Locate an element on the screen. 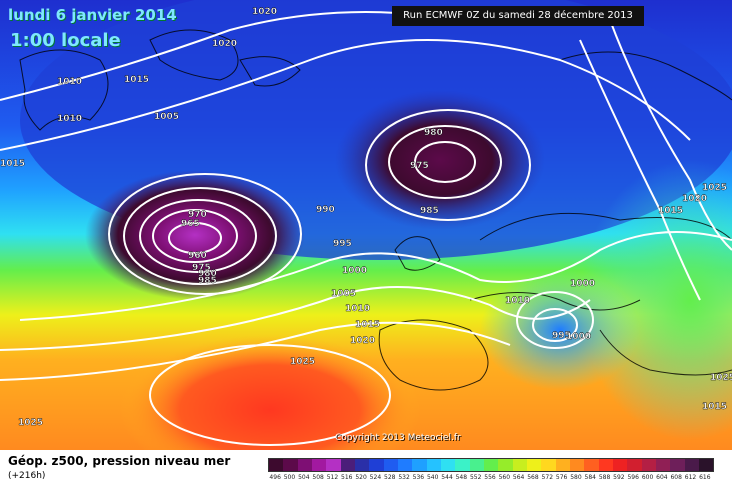 The height and width of the screenshot is (488, 732). legend-tick: 524 is located at coordinates (375, 477).